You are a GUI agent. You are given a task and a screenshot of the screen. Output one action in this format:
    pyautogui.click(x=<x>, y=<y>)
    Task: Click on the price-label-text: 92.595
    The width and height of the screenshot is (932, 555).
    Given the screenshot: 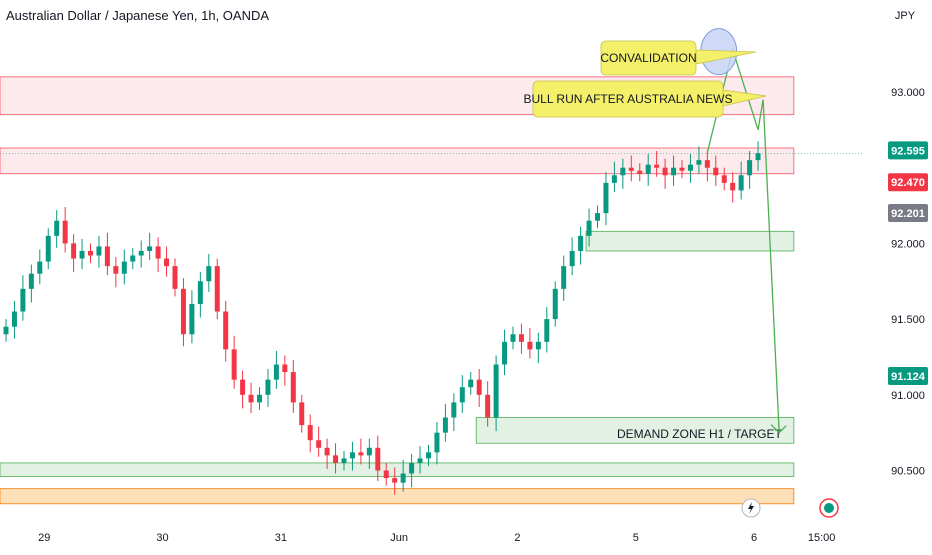 What is the action you would take?
    pyautogui.click(x=908, y=151)
    